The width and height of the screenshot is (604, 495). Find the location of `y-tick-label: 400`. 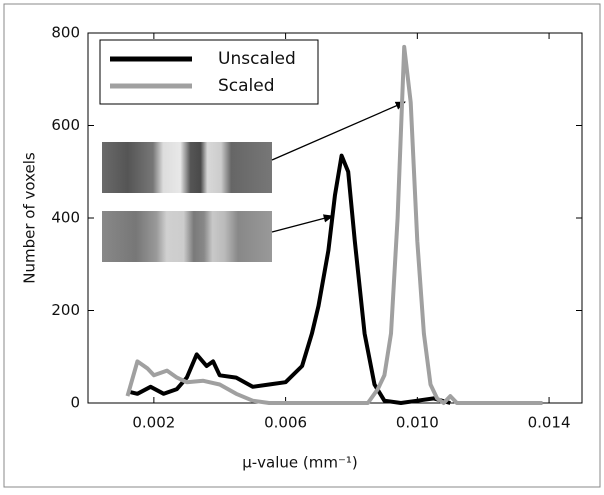

y-tick-label: 400 is located at coordinates (65, 218).